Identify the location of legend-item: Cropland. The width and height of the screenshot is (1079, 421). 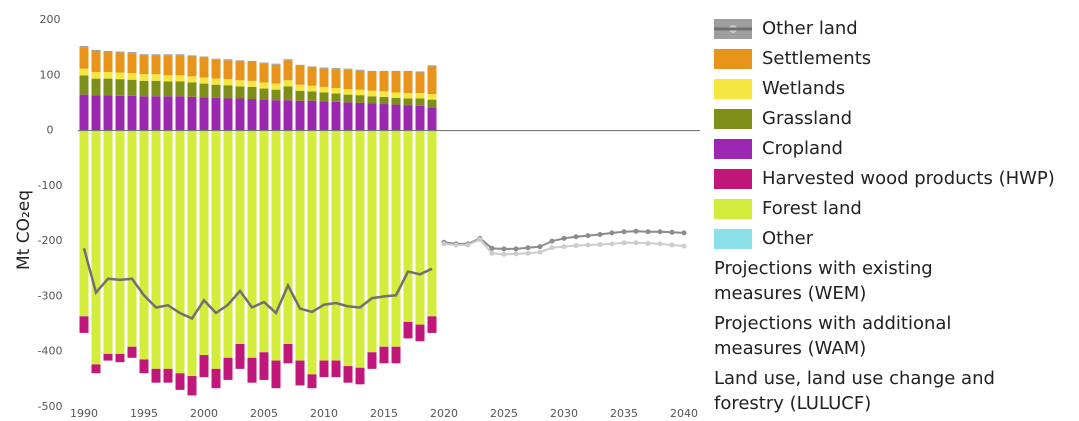
(895, 148).